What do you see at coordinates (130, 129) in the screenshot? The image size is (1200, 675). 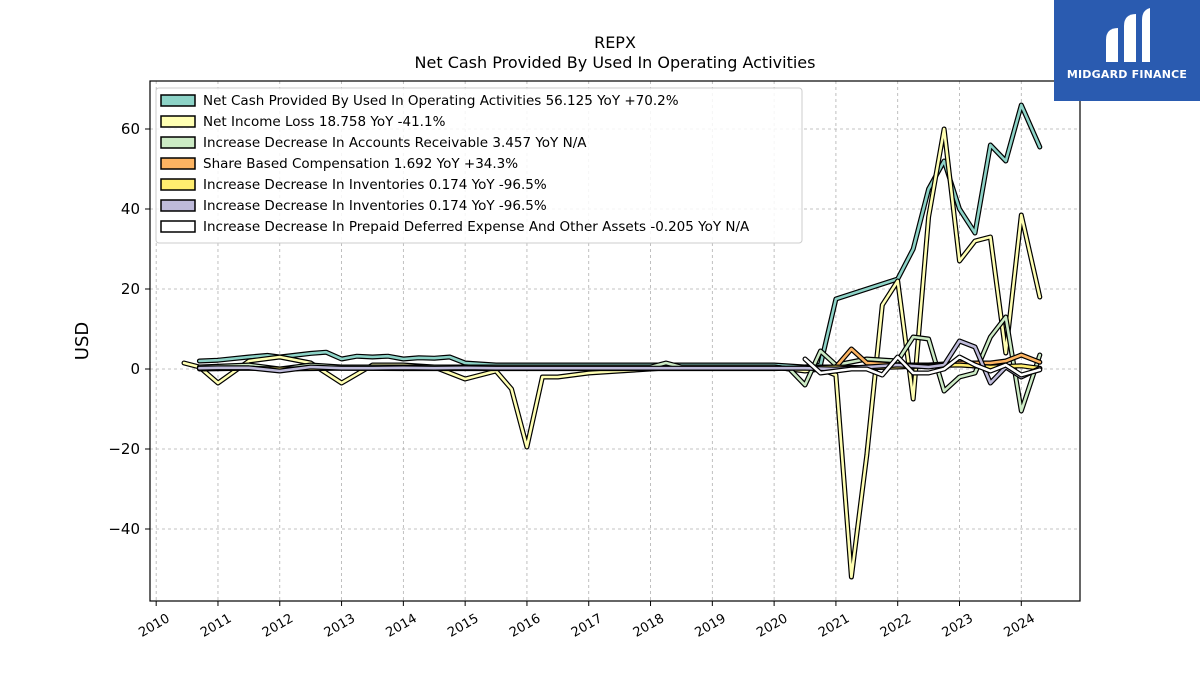 I see `y-tick-label: 60` at bounding box center [130, 129].